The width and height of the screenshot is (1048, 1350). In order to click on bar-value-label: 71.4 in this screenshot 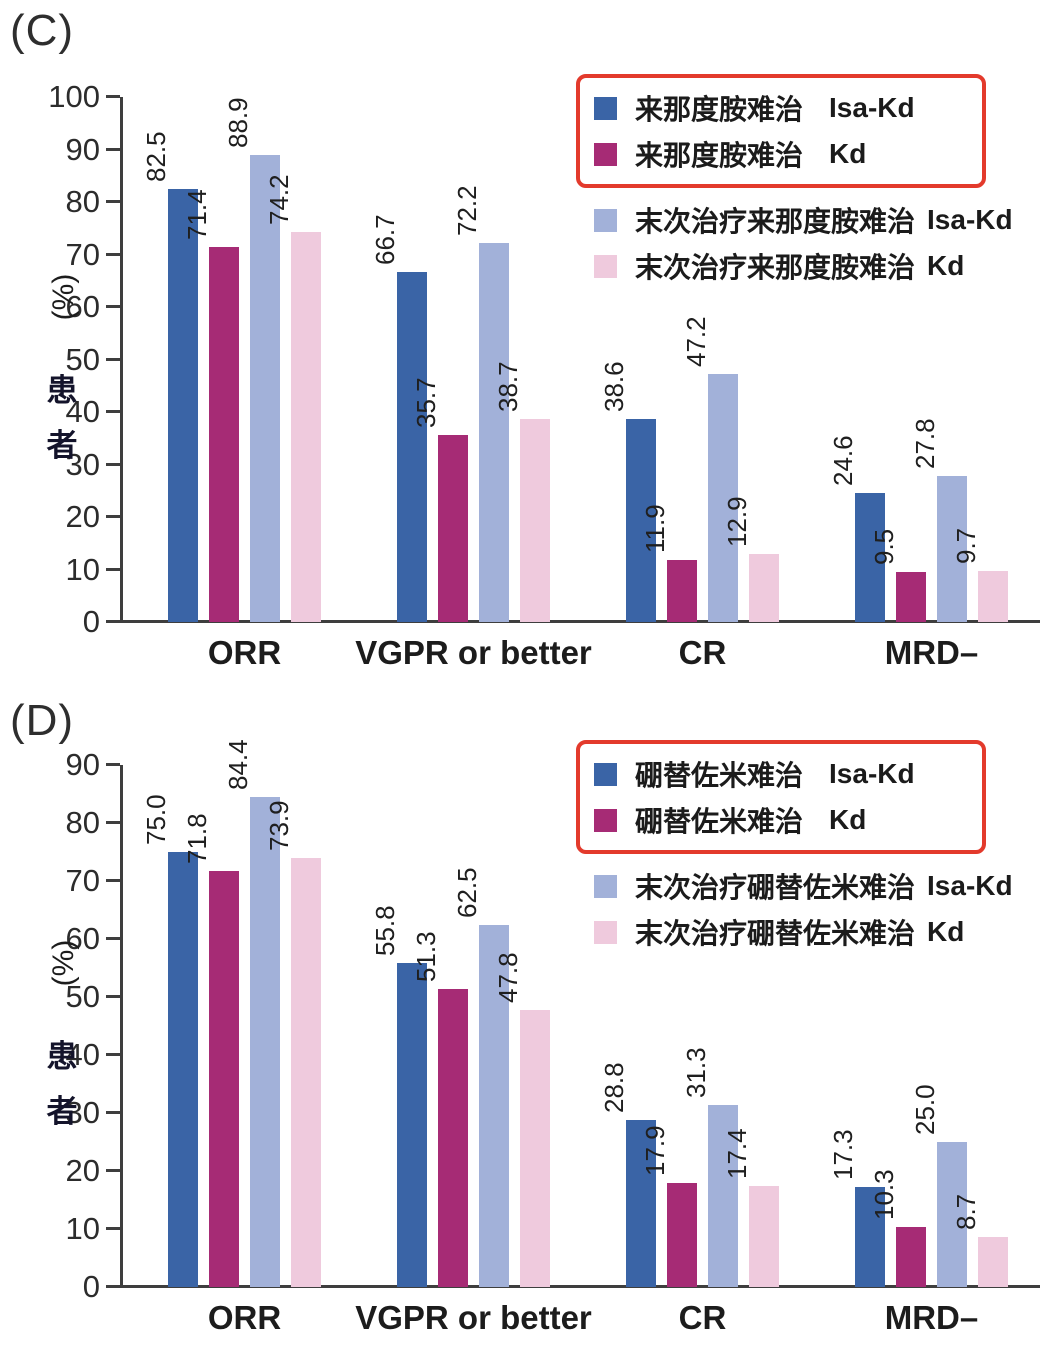, I will do `click(197, 215)`.